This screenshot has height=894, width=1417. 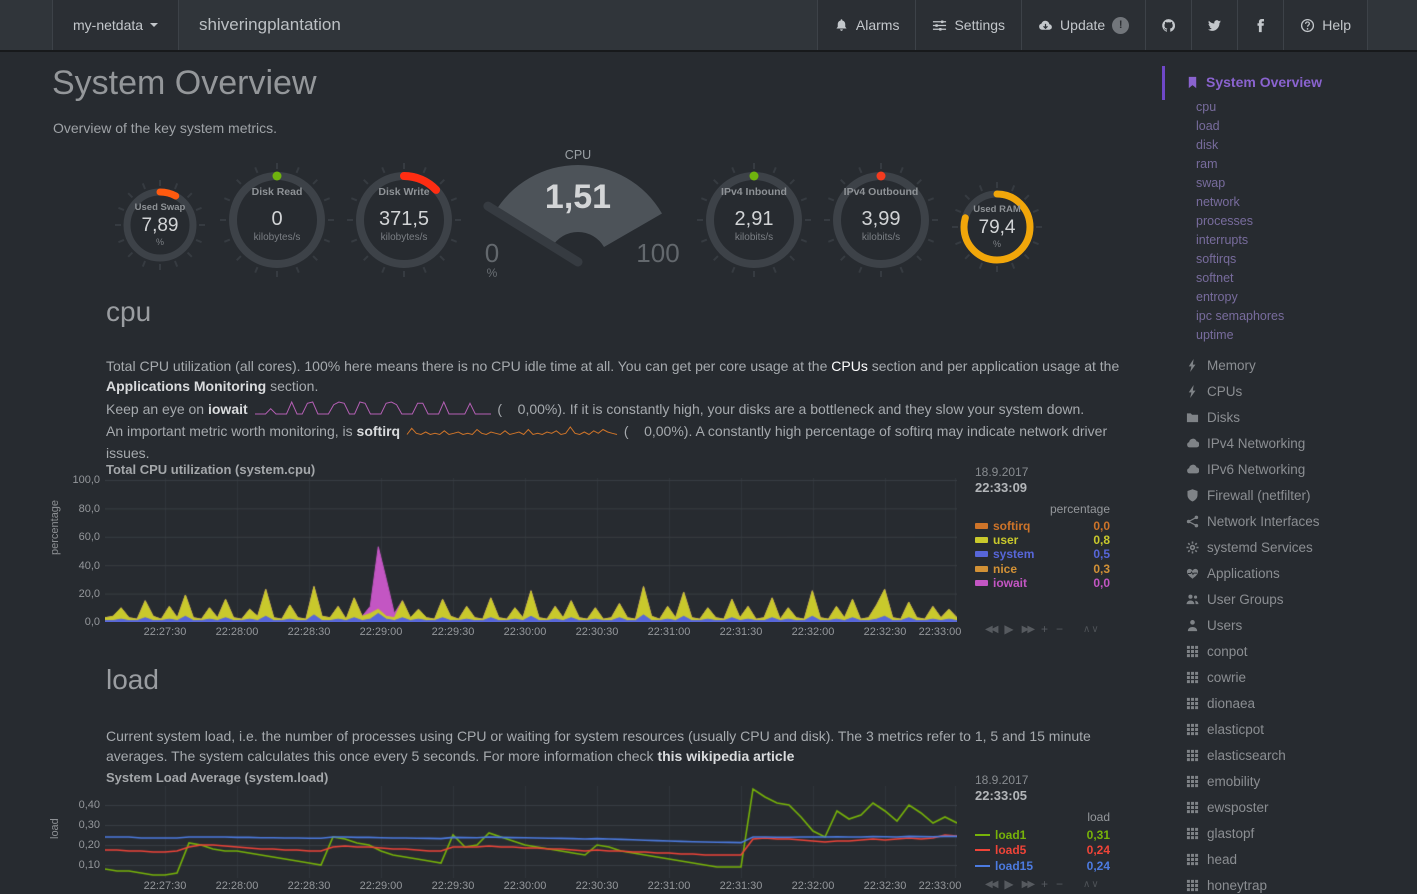 I want to click on sidebar-item-ipv6-networking: IPv6 Networking, so click(x=1253, y=469).